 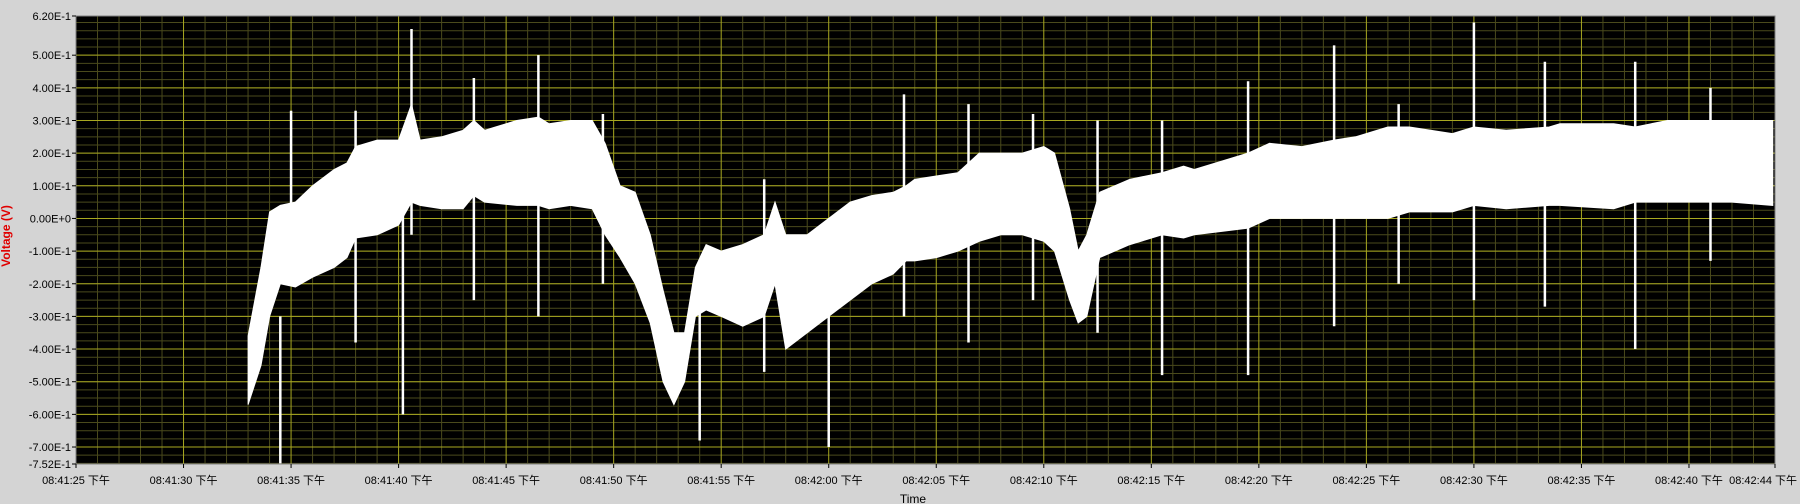 I want to click on y-tick-label: 0.00E+0, so click(x=50, y=219).